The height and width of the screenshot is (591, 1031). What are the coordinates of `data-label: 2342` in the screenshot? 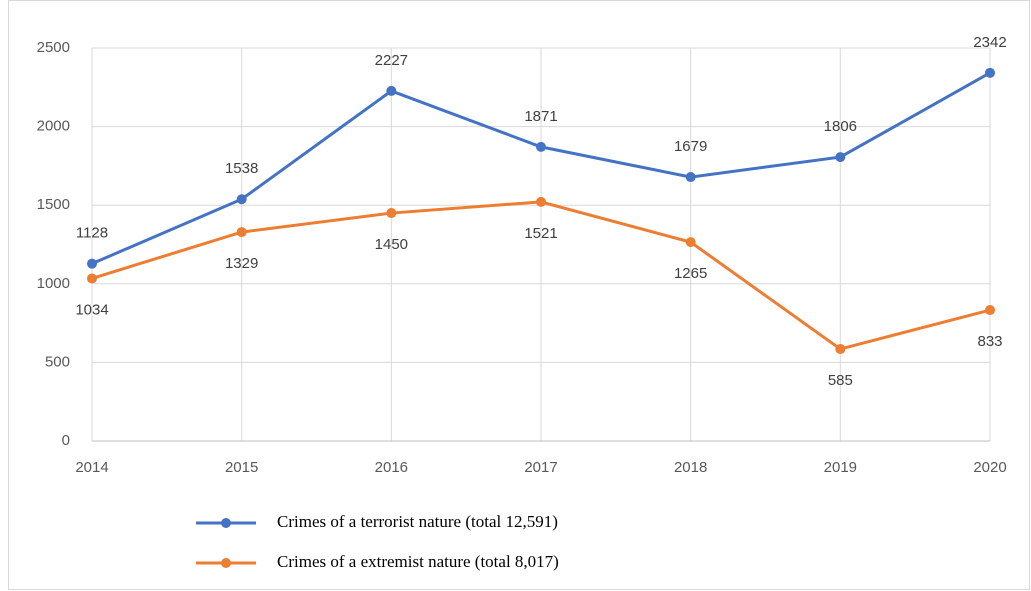 It's located at (989, 42).